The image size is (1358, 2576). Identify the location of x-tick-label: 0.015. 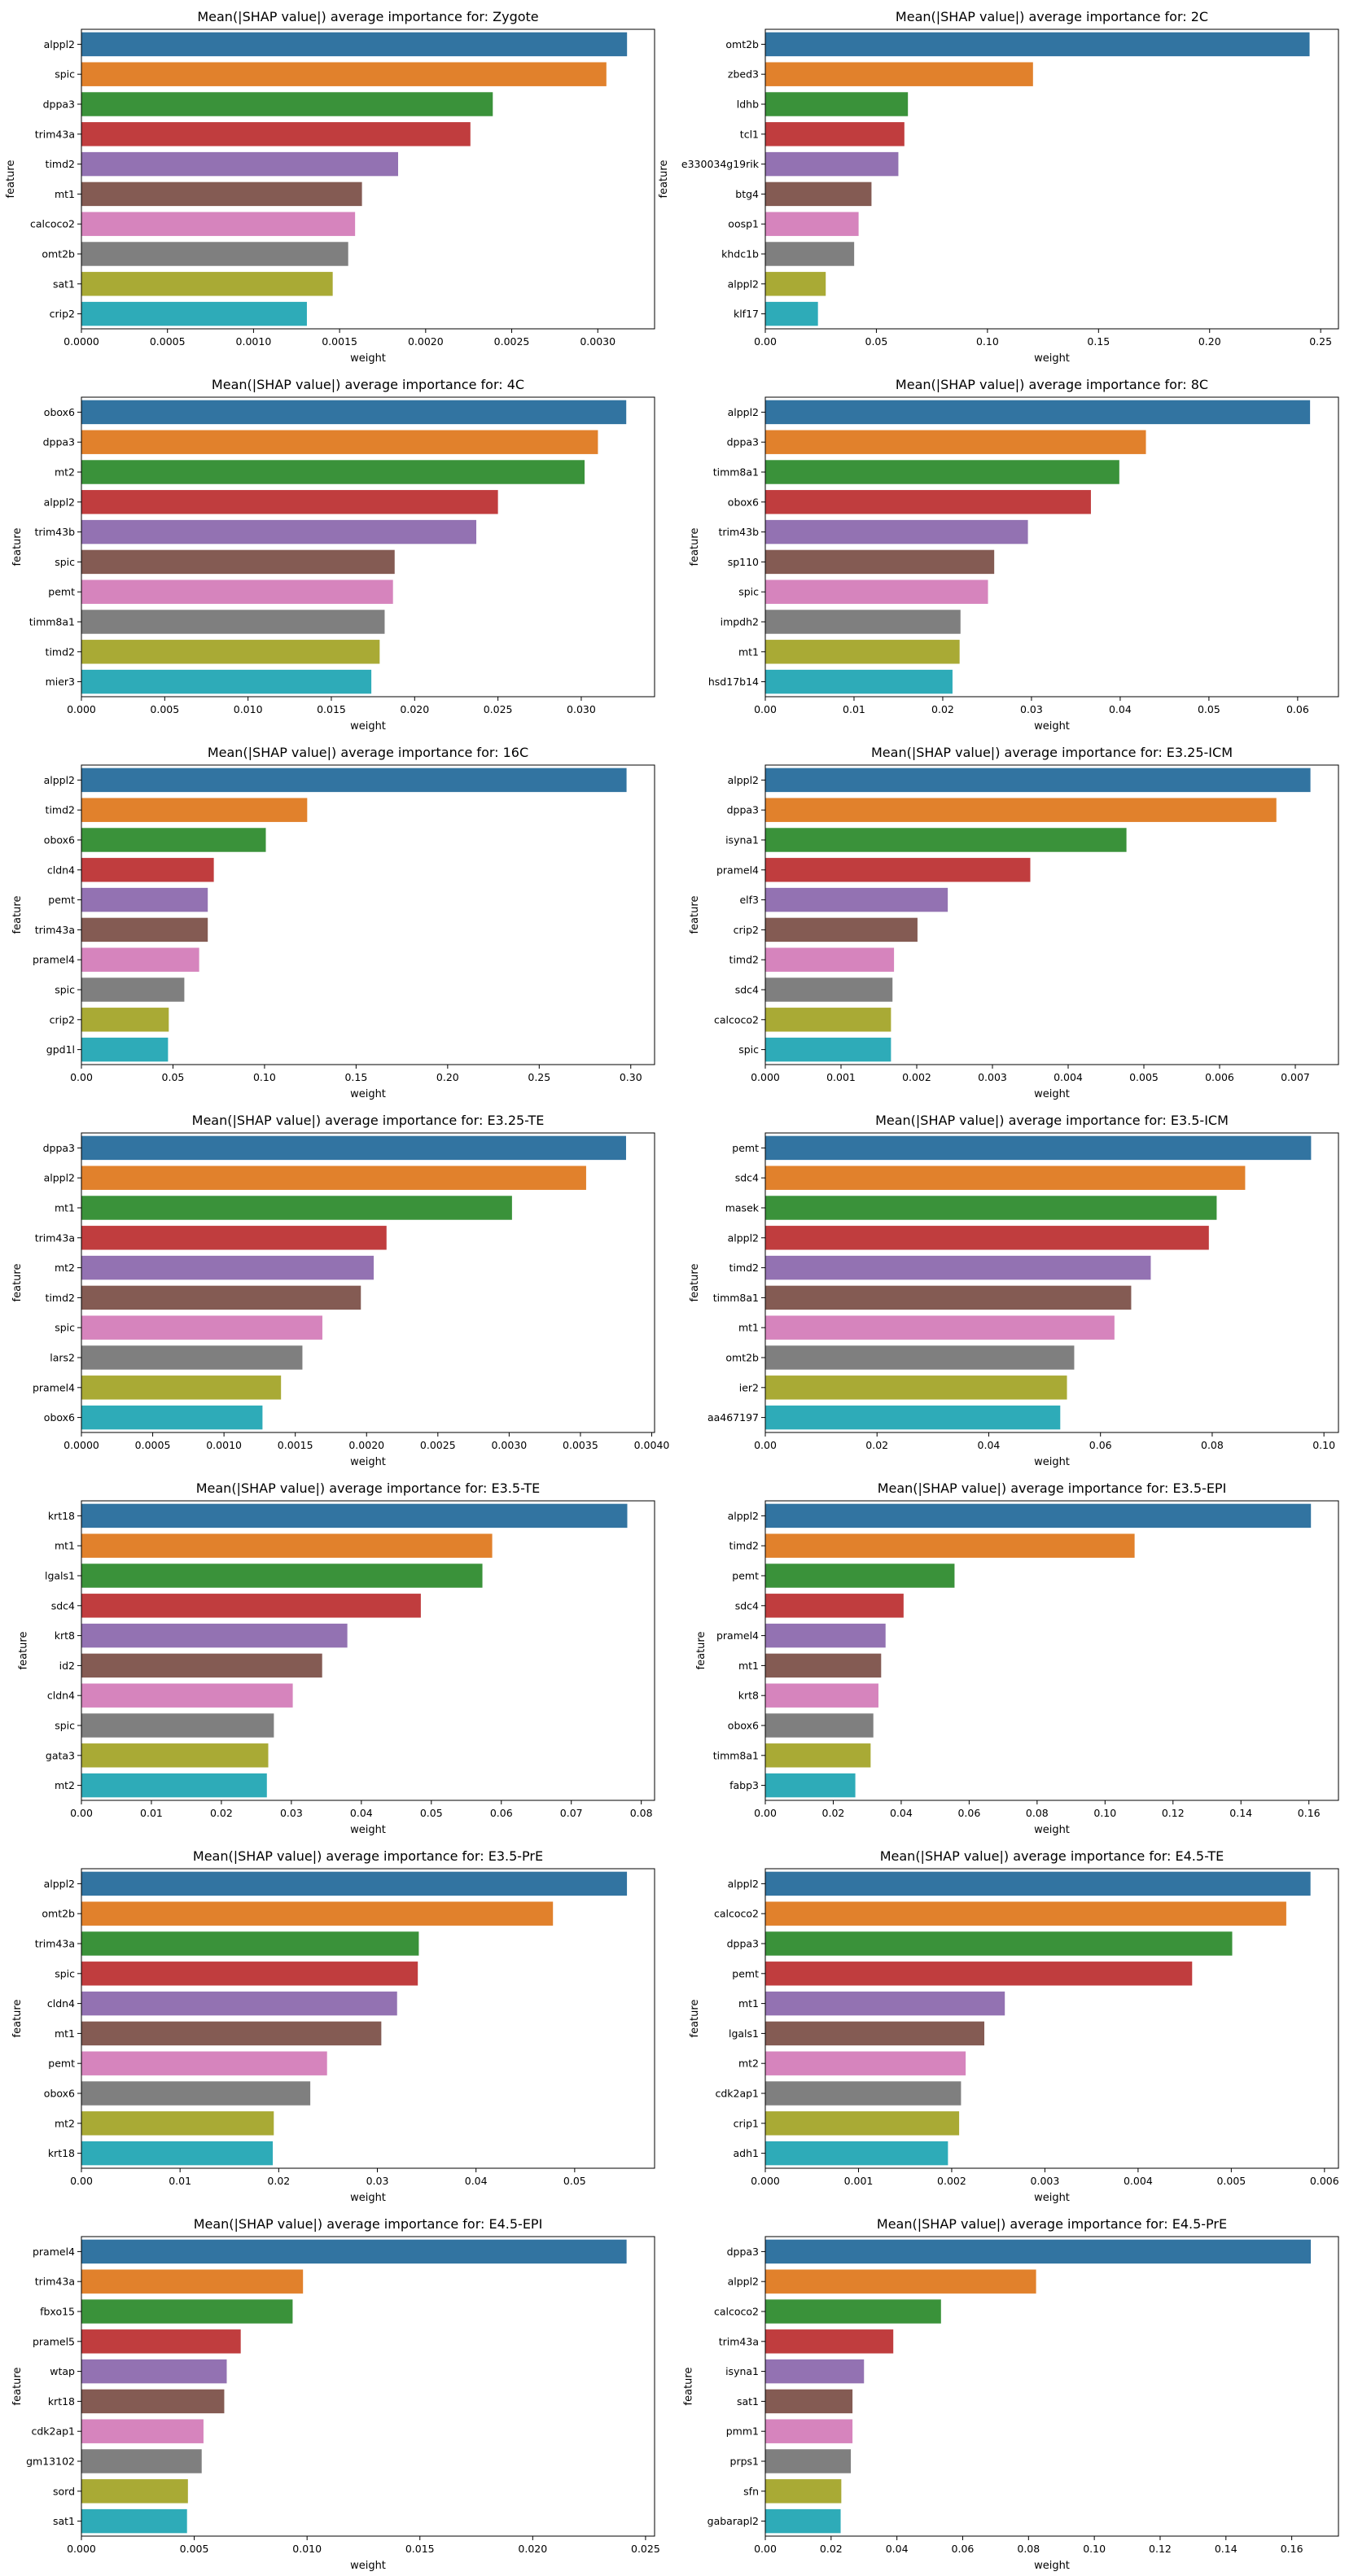
(332, 709).